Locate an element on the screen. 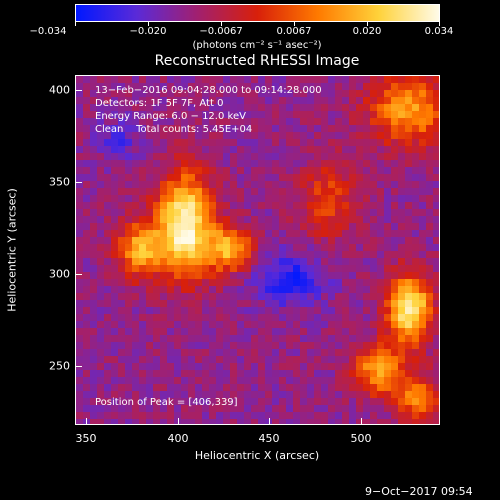 The width and height of the screenshot is (500, 500). y-tick-label: 400 is located at coordinates (59, 90).